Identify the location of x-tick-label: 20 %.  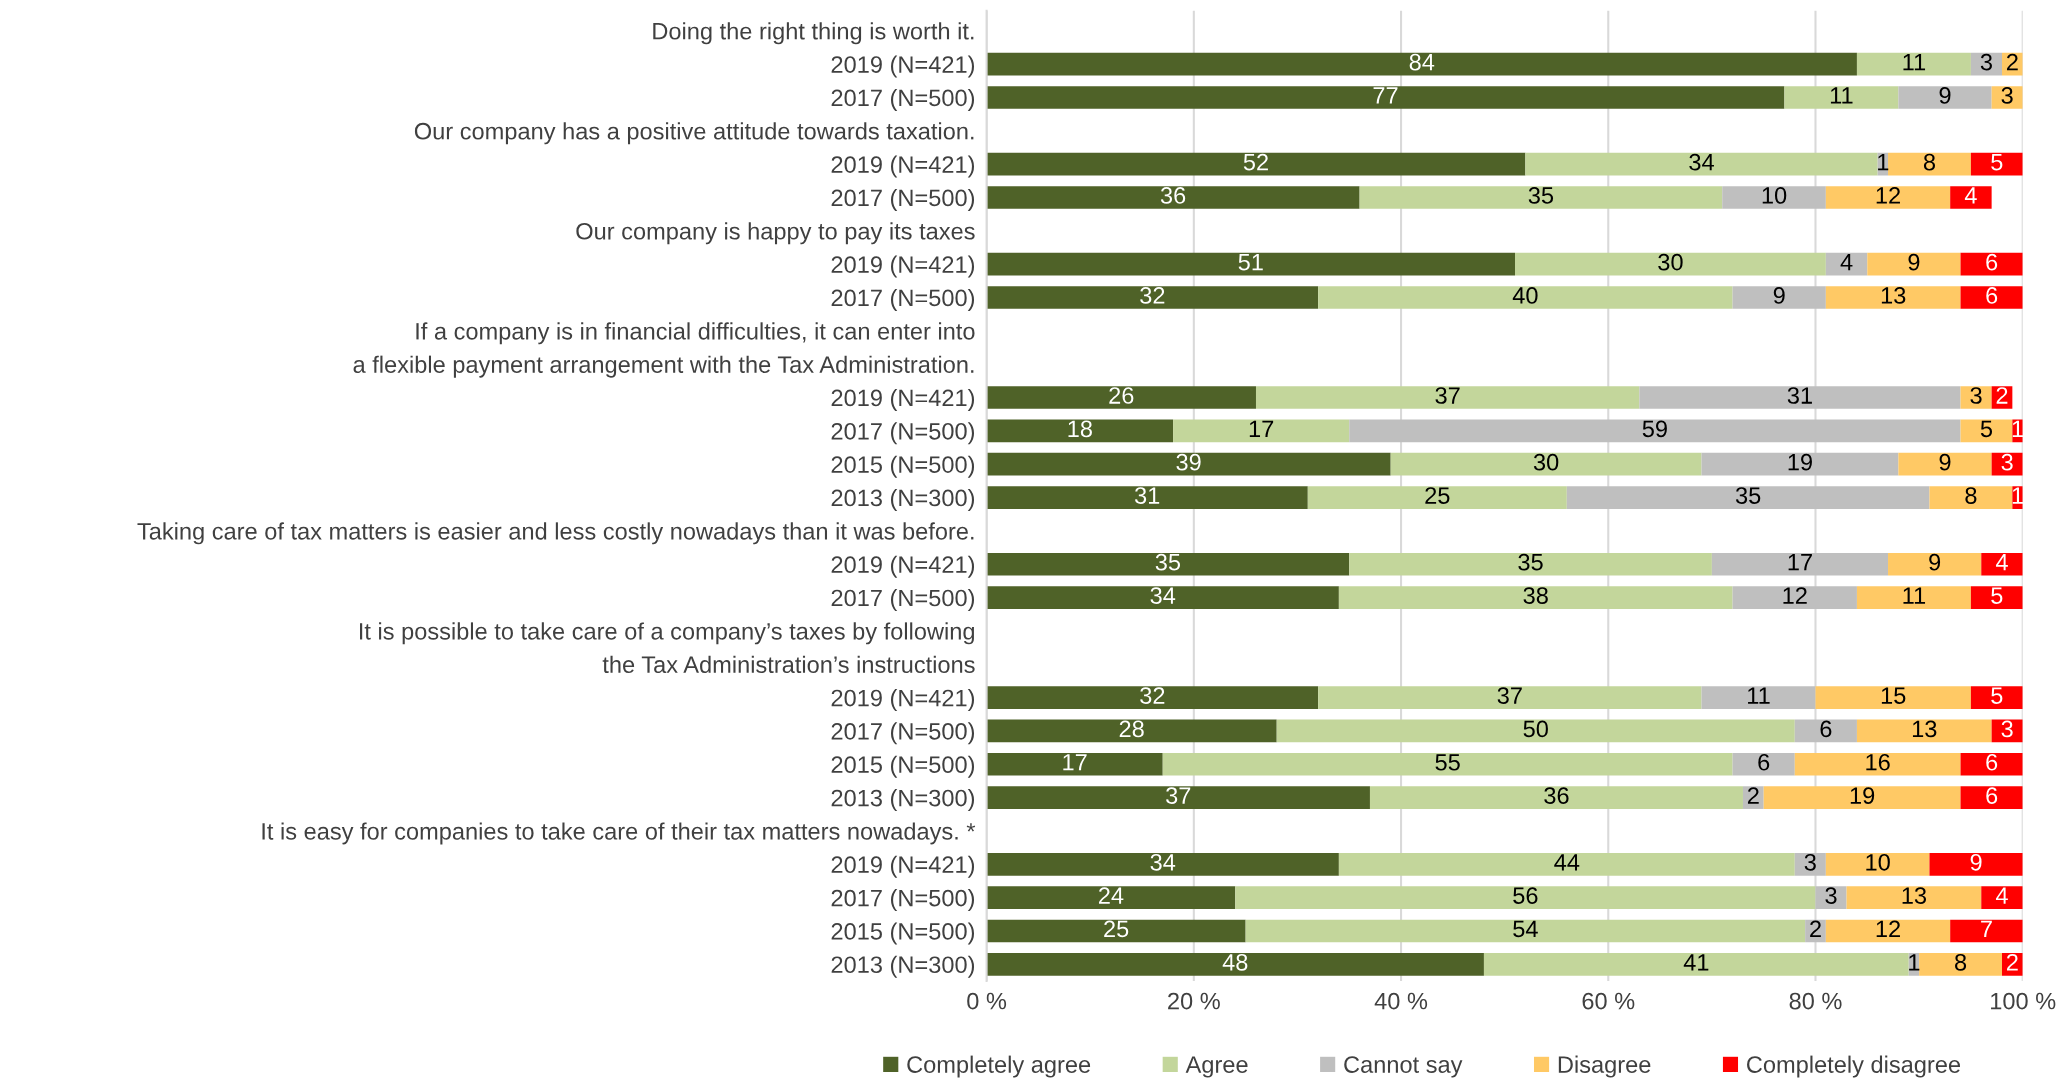
(1194, 1001).